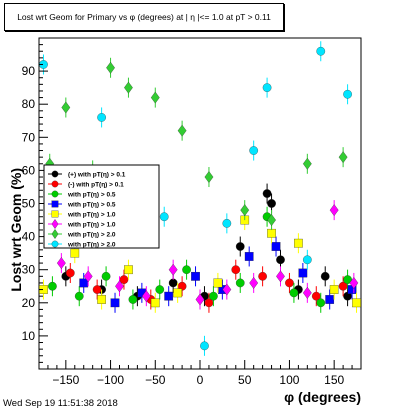 The height and width of the screenshot is (412, 400). What do you see at coordinates (29, 336) in the screenshot?
I see `y-tick-label: 10` at bounding box center [29, 336].